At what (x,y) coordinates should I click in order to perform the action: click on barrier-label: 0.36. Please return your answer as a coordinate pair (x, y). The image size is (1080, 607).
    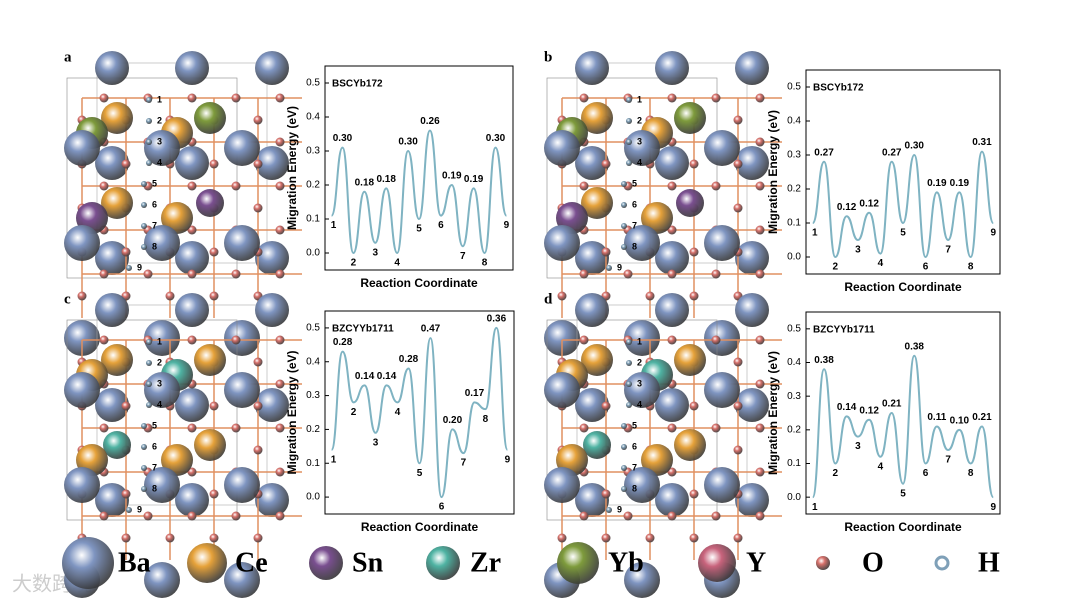
    Looking at the image, I should click on (497, 319).